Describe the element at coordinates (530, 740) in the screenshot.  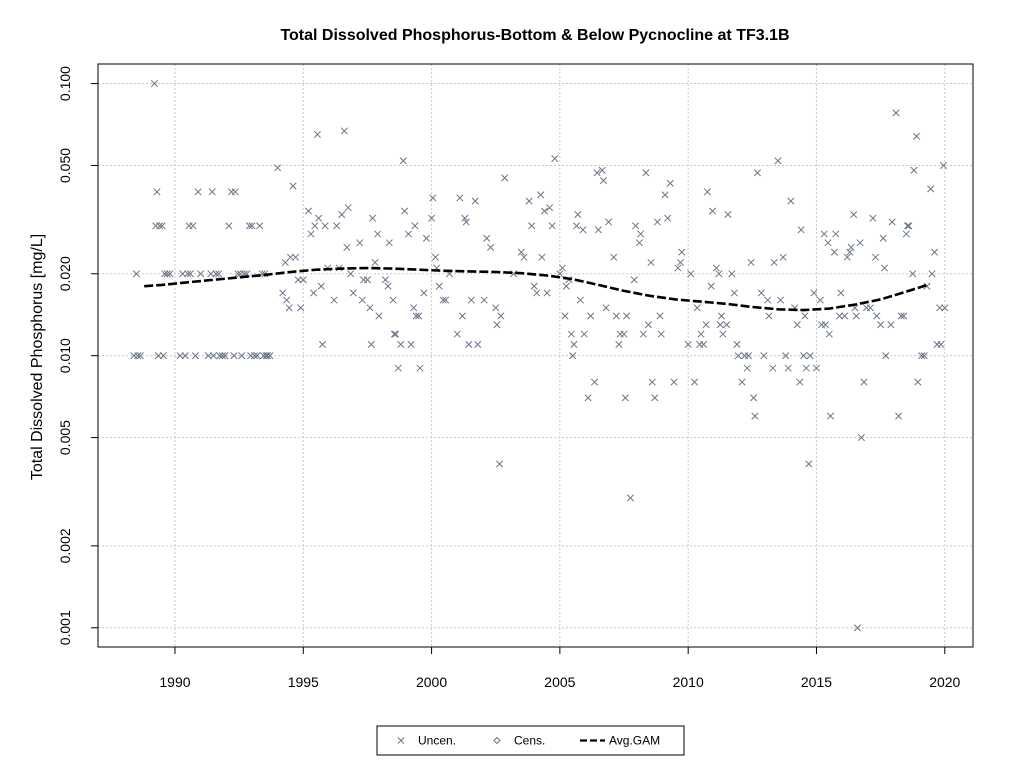
I see `legend-box` at that location.